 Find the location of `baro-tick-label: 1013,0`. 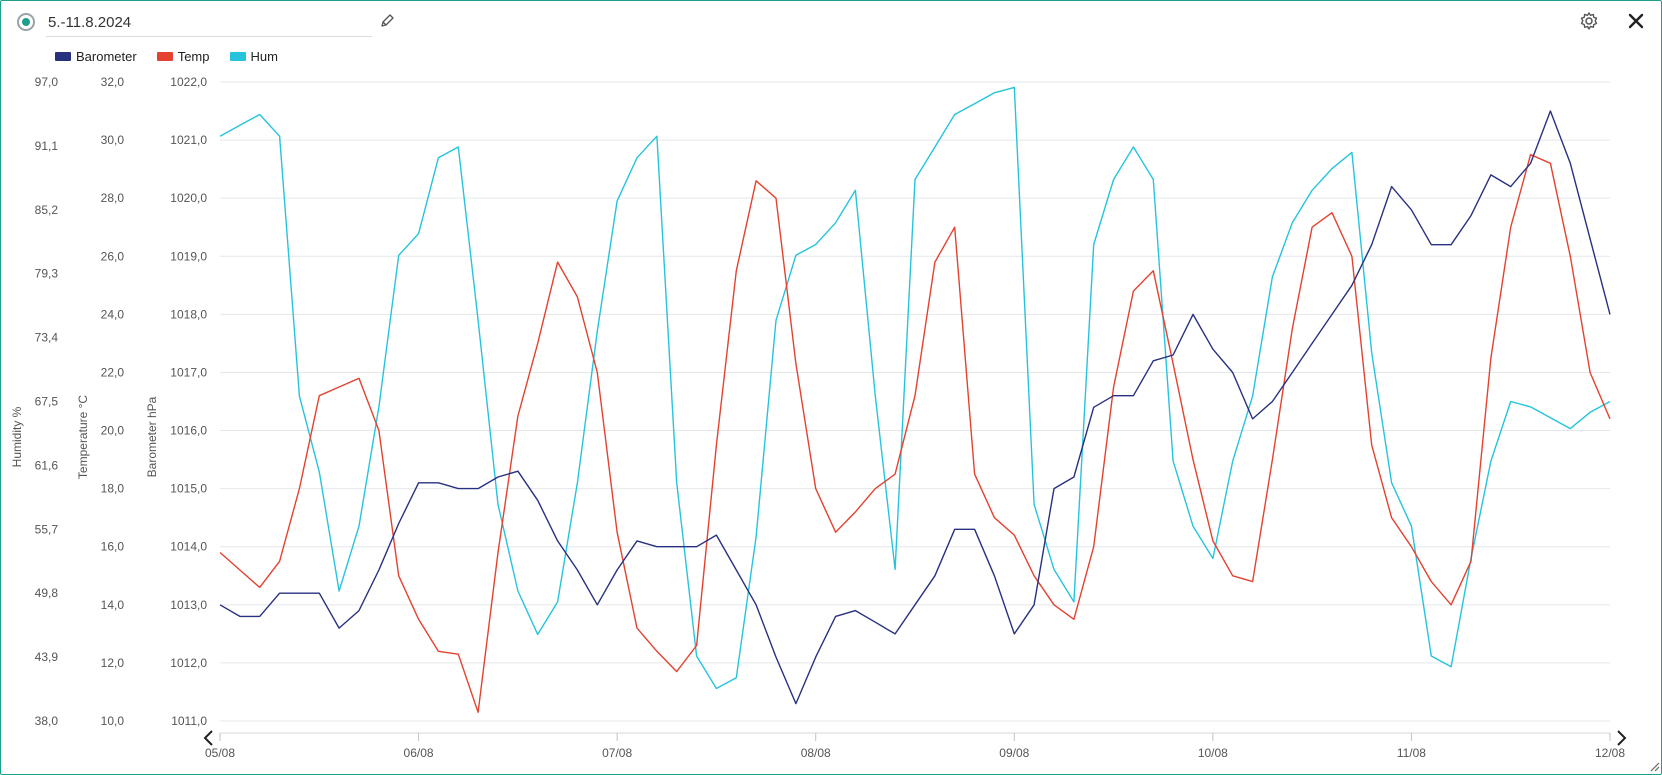

baro-tick-label: 1013,0 is located at coordinates (188, 605).